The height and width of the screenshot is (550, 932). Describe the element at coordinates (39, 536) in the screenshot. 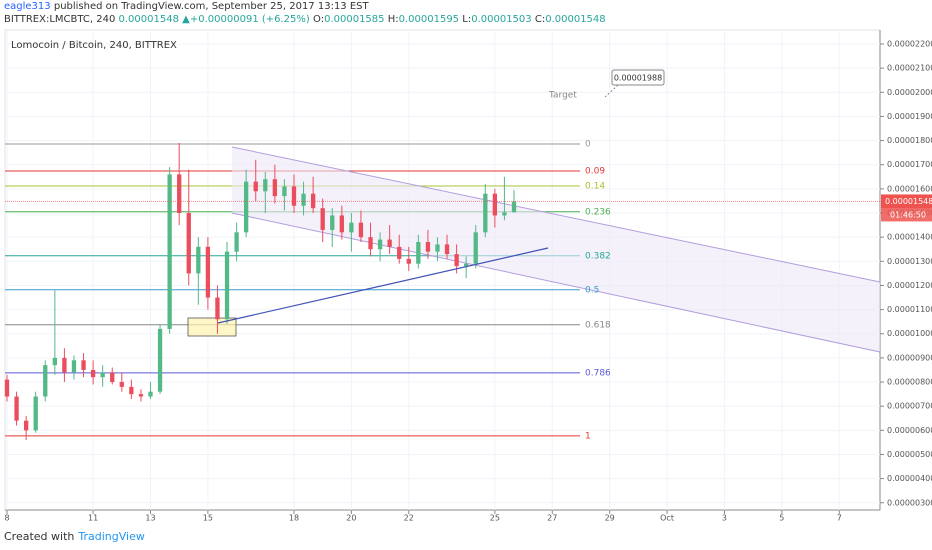

I see `created-with: Created with` at that location.